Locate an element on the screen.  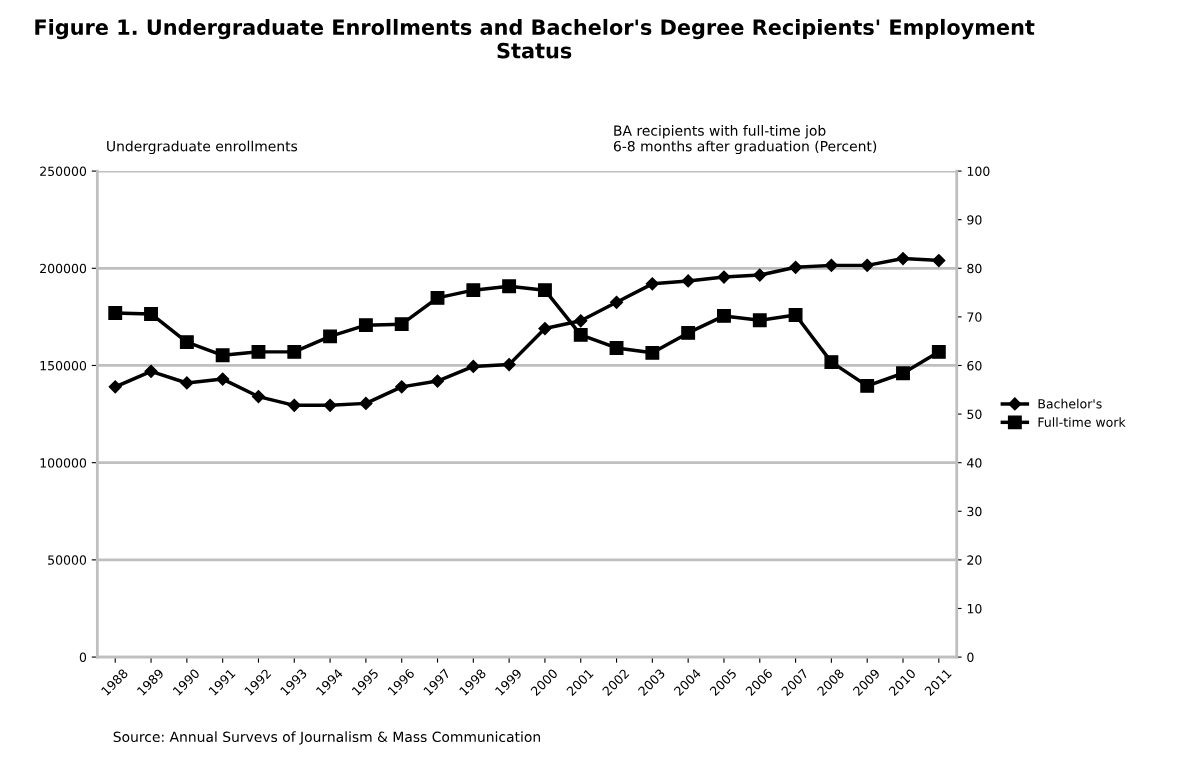
y-tick-label: 150000 is located at coordinates (63, 365).